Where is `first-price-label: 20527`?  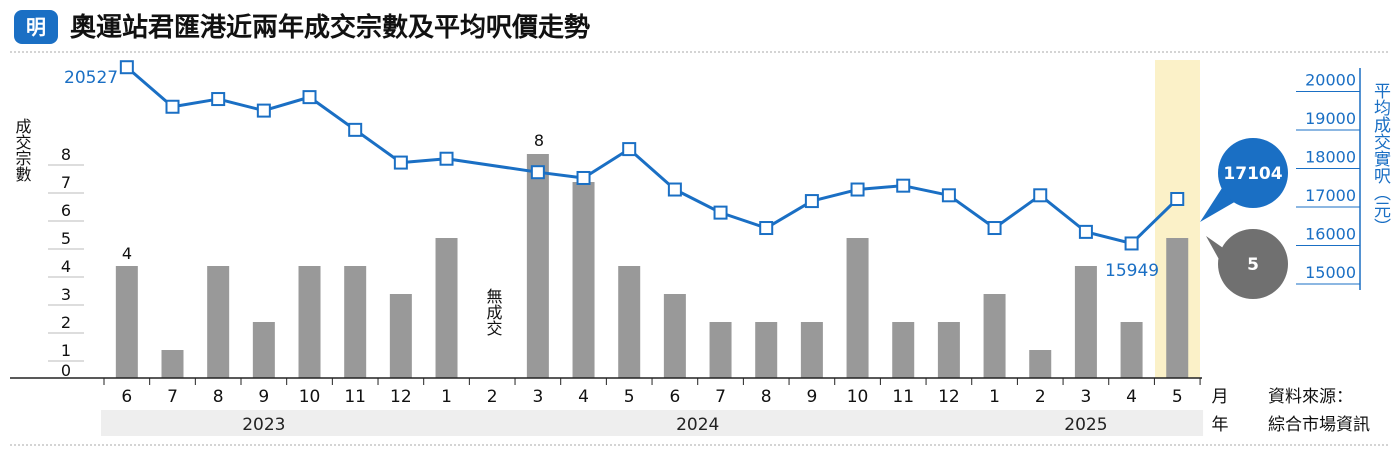
first-price-label: 20527 is located at coordinates (91, 78).